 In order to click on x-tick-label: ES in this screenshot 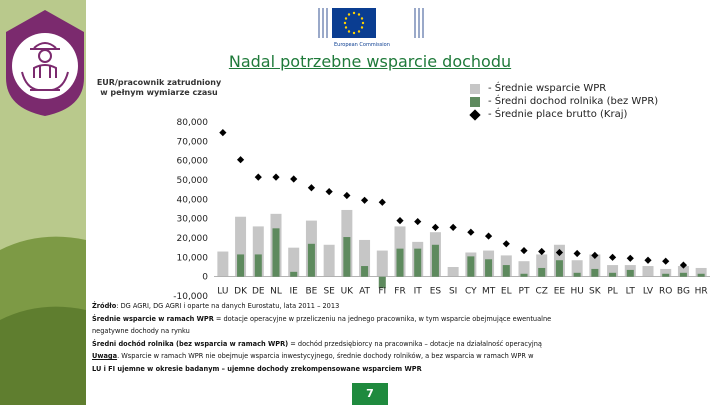, I will do `click(436, 292)`.